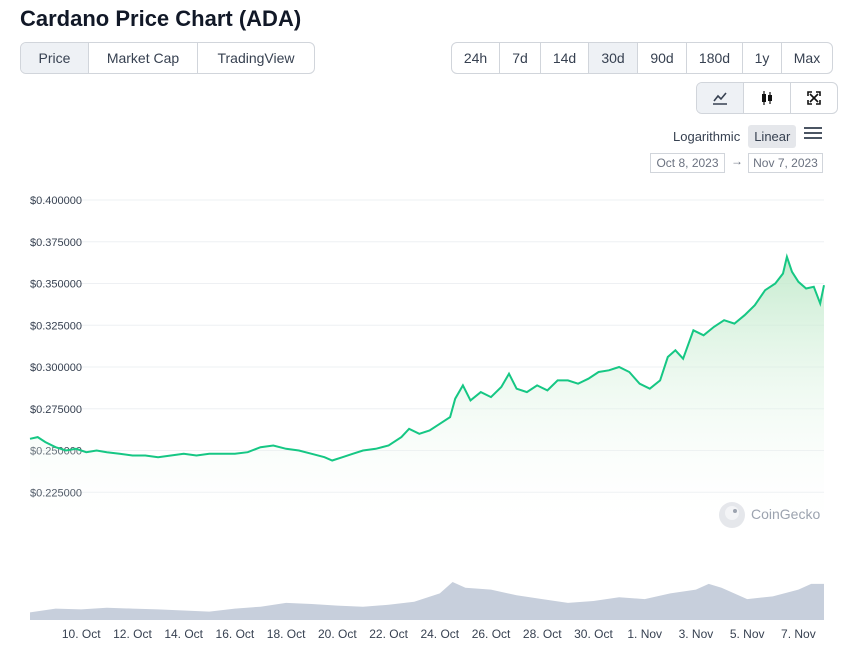 This screenshot has height=649, width=846. Describe the element at coordinates (56, 410) in the screenshot. I see `y-tick-label: $0.275000` at that location.